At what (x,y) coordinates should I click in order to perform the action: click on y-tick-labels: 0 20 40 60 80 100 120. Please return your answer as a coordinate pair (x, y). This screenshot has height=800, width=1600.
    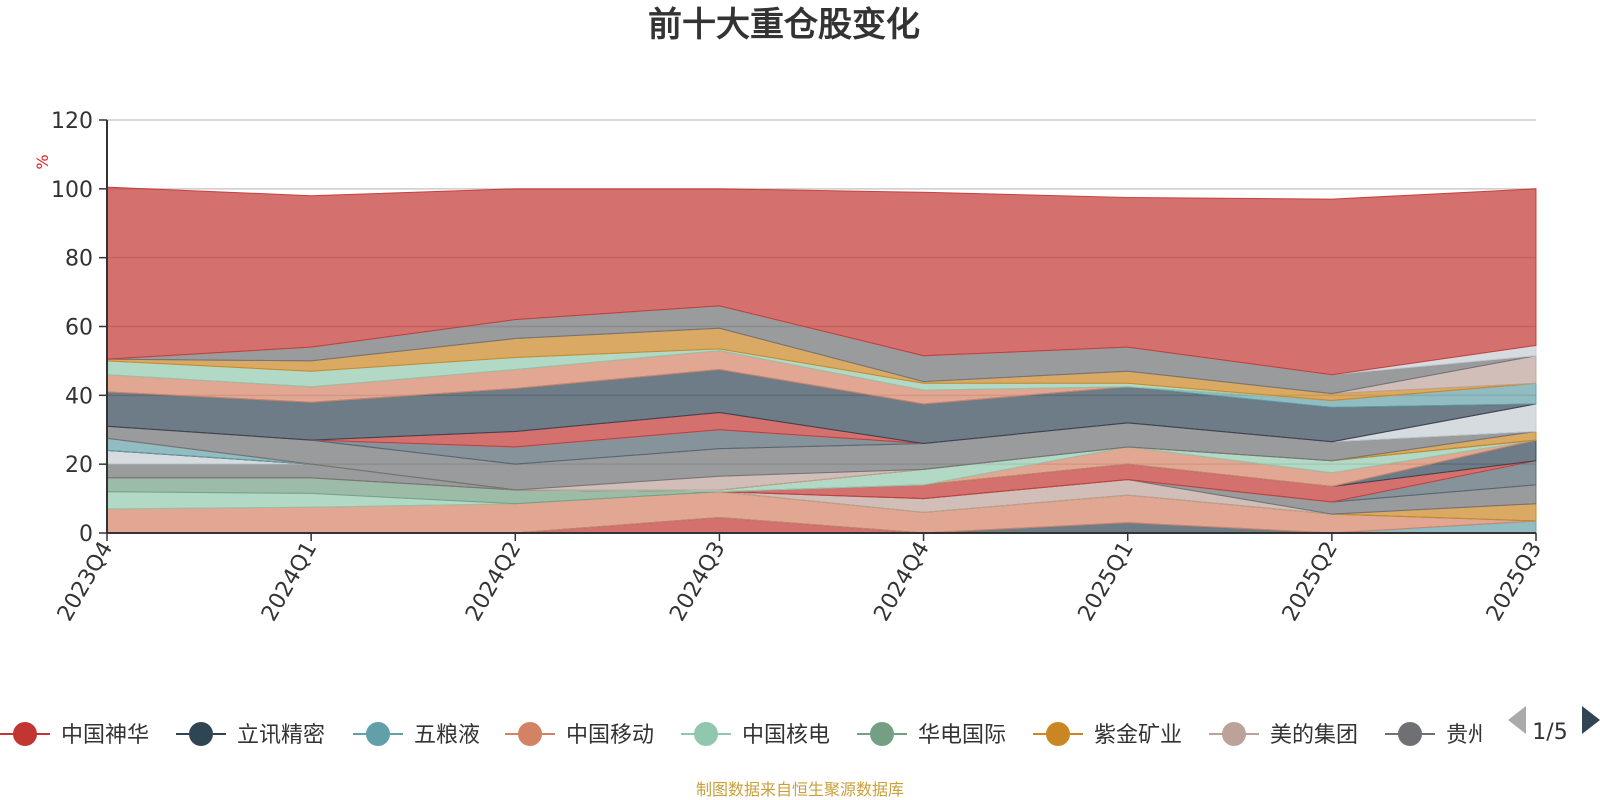
    Looking at the image, I should click on (72, 328).